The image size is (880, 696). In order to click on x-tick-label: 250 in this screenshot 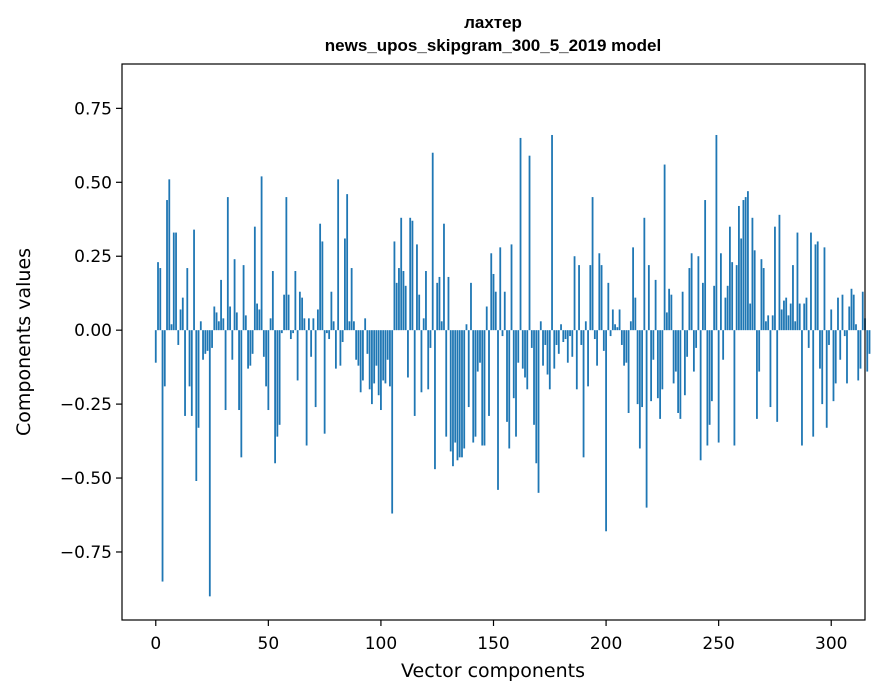, I will do `click(718, 644)`.